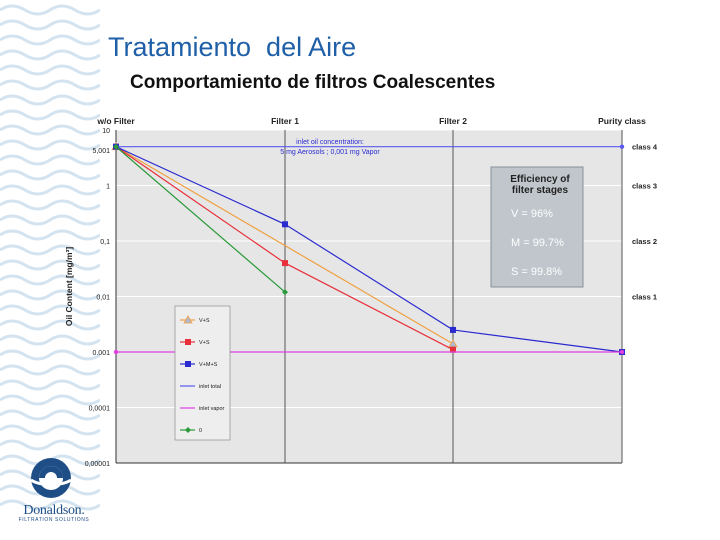 Image resolution: width=720 pixels, height=540 pixels. I want to click on y-tick-label: 0,00001, so click(97, 464).